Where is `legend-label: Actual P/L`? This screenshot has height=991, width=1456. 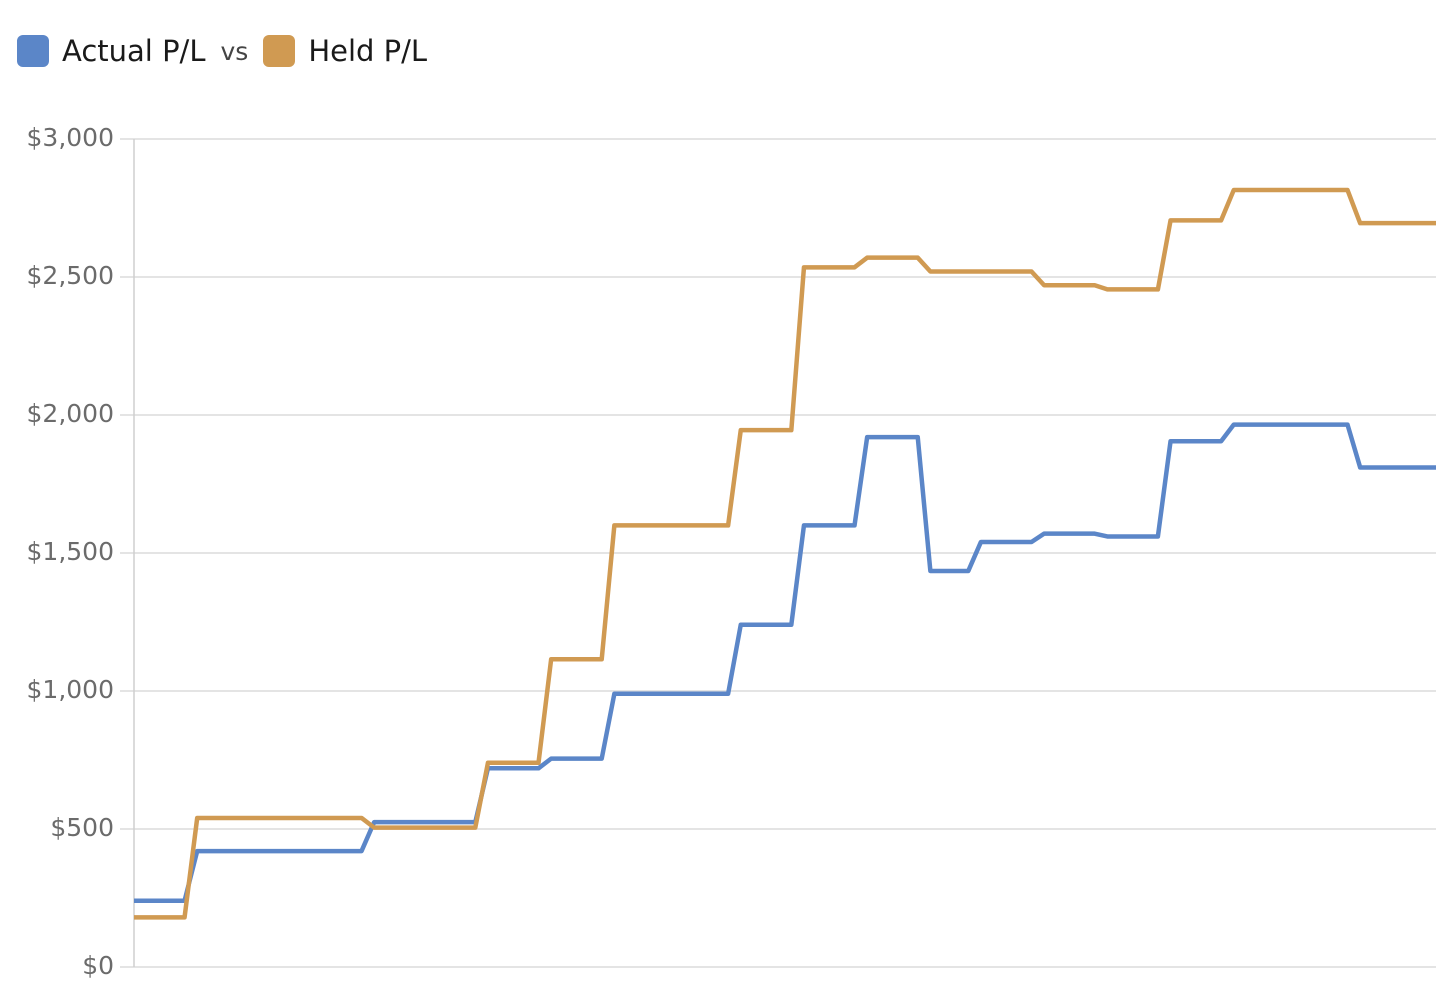 legend-label: Actual P/L is located at coordinates (134, 51).